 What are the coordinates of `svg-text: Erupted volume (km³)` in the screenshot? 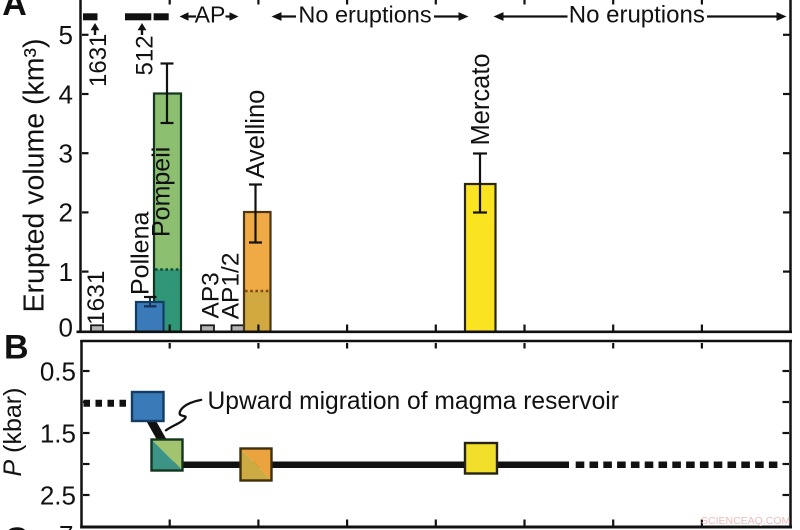 It's located at (35, 176).